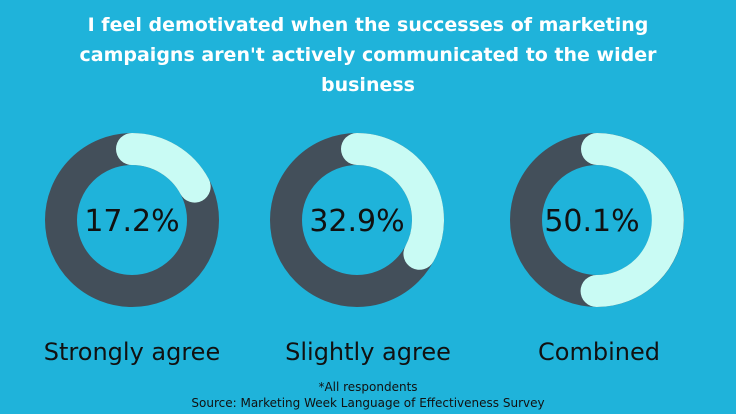 The height and width of the screenshot is (414, 736). Describe the element at coordinates (132, 352) in the screenshot. I see `category-label-strongly-agree: Strongly agree` at that location.